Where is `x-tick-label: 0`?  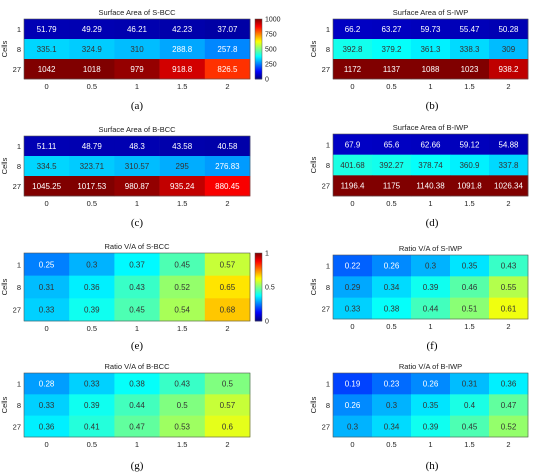
x-tick-label: 0 is located at coordinates (352, 444).